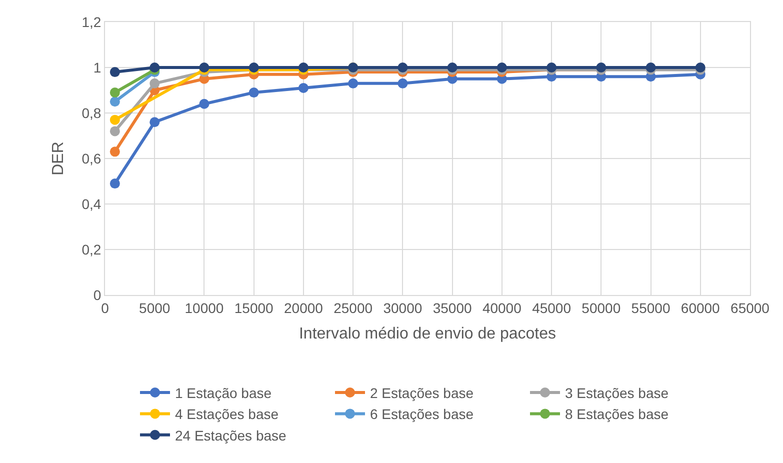 Image resolution: width=783 pixels, height=463 pixels. Describe the element at coordinates (402, 308) in the screenshot. I see `x-tick-label: 30000` at that location.